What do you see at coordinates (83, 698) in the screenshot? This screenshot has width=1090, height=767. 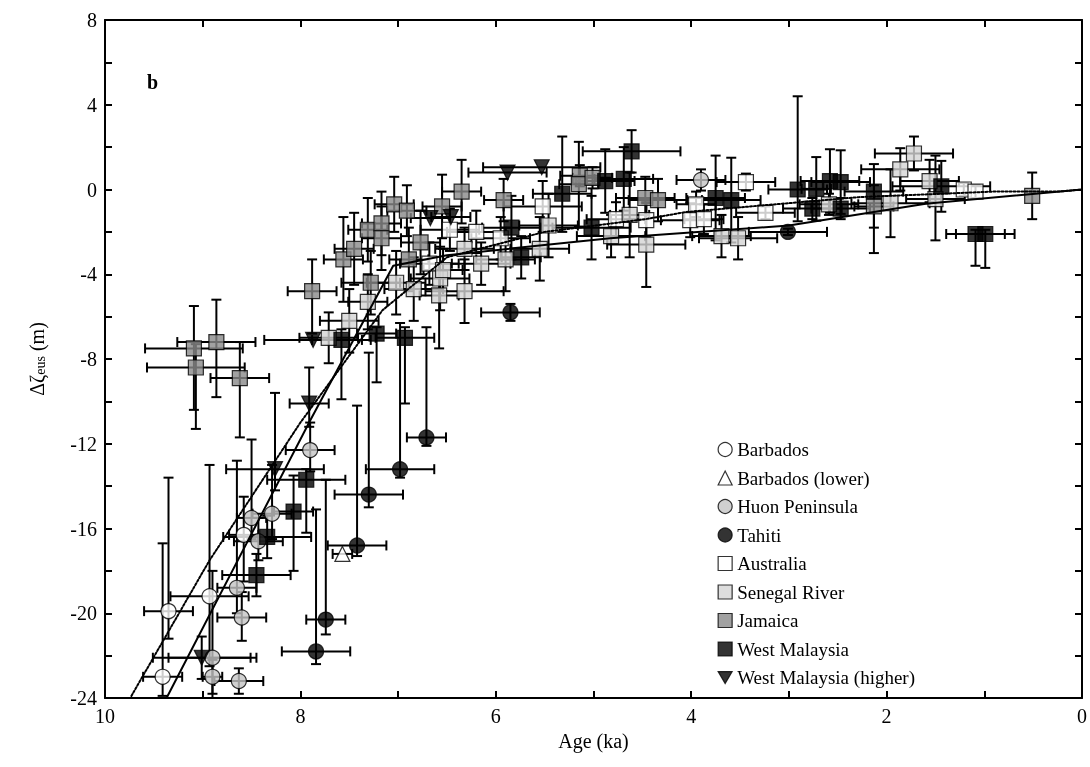 I see `y-tick-label: -24` at bounding box center [83, 698].